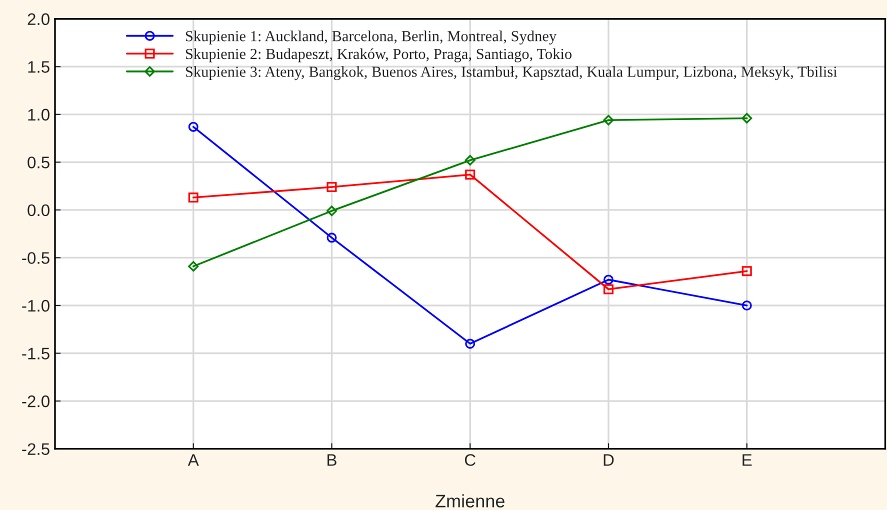  I want to click on y-tick-label: -0.5, so click(36, 258).